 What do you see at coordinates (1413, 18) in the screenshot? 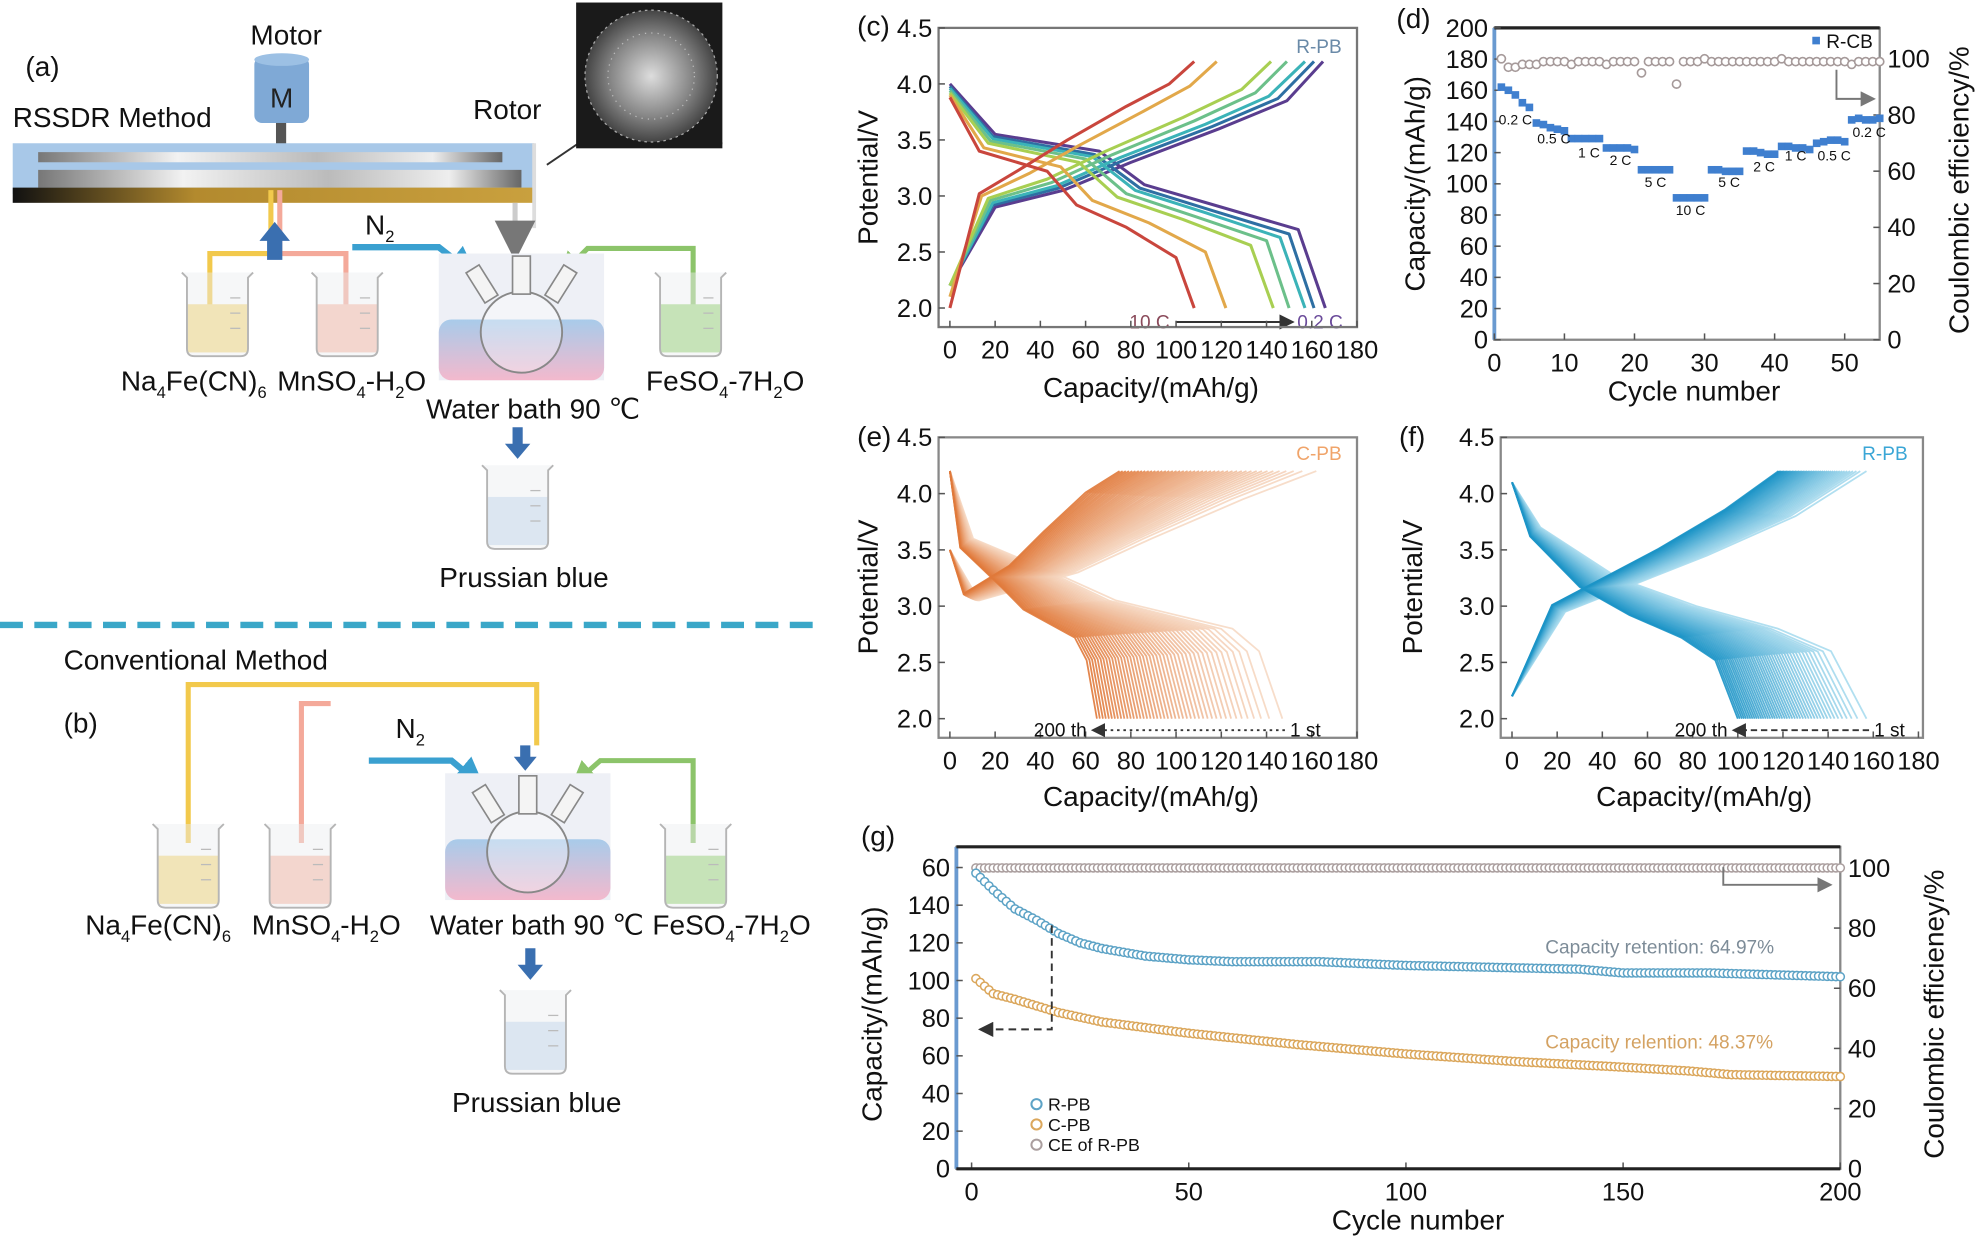
I see `panel-label-d: (d)` at bounding box center [1413, 18].